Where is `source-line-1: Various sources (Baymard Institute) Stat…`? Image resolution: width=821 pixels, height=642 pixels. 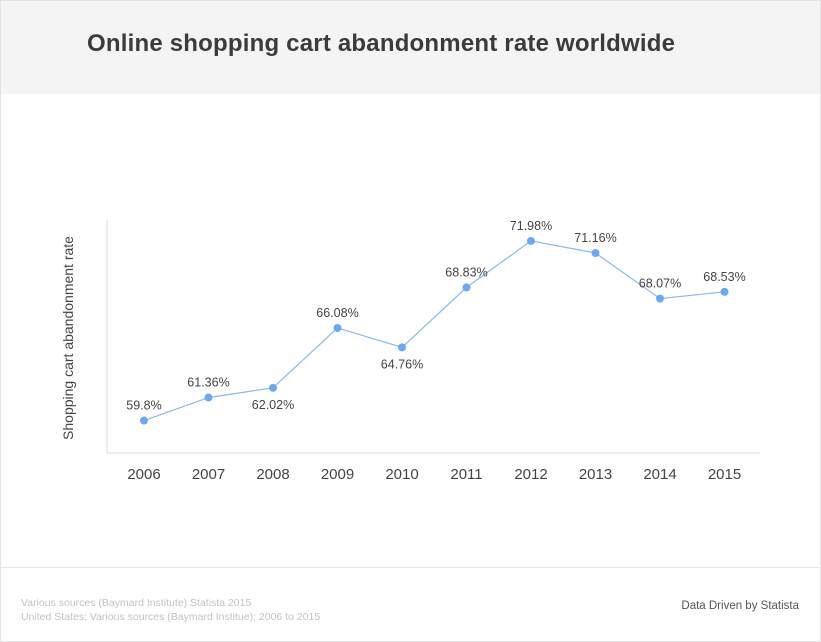 source-line-1: Various sources (Baymard Institute) Stat… is located at coordinates (136, 603).